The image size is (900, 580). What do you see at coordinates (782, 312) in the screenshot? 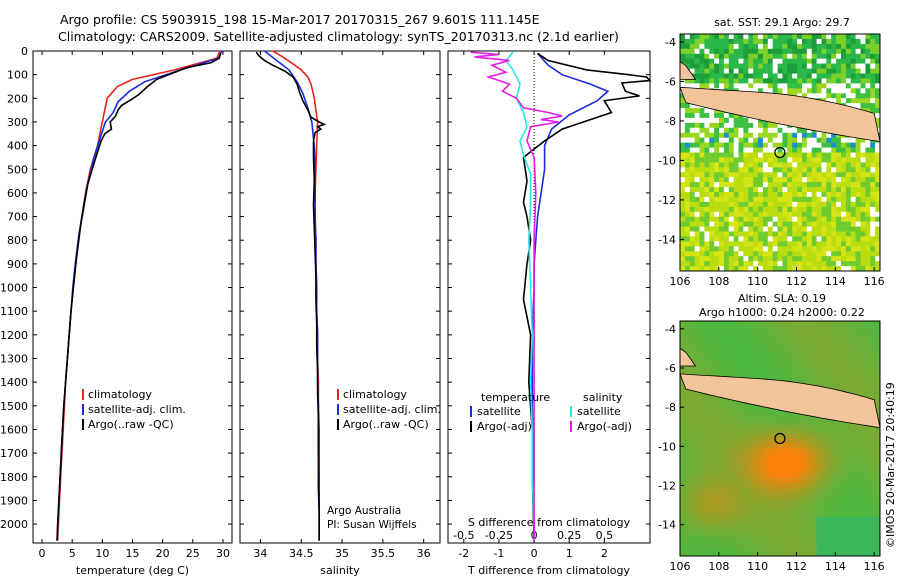
I see `sla-map-title-2: Argo h1000: 0.24 h2000: 0.22` at bounding box center [782, 312].